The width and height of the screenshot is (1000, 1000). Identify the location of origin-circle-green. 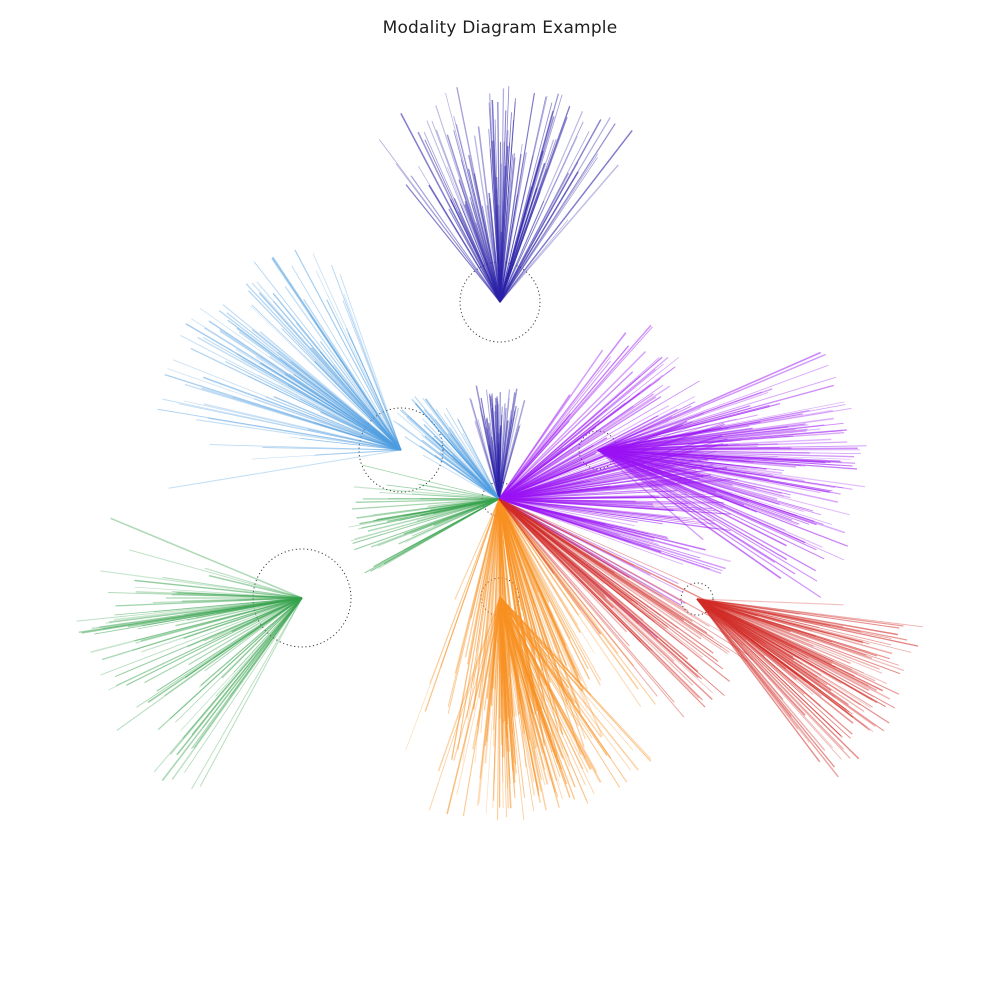
(302, 598).